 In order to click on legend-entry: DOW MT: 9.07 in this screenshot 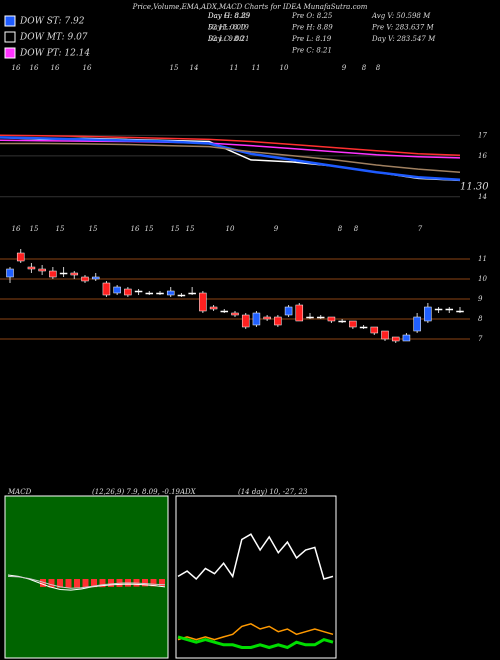, I will do `click(53, 38)`.